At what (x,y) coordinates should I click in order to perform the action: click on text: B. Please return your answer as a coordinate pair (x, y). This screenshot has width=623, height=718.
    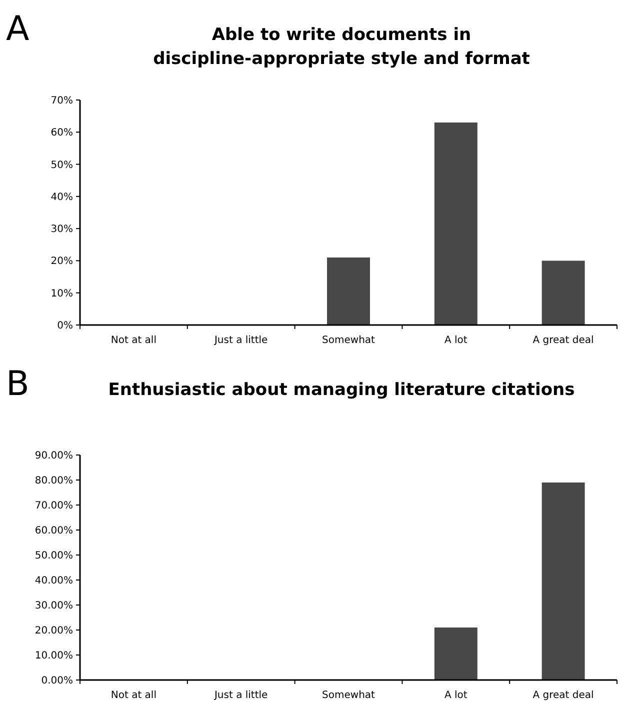
    Looking at the image, I should click on (18, 384).